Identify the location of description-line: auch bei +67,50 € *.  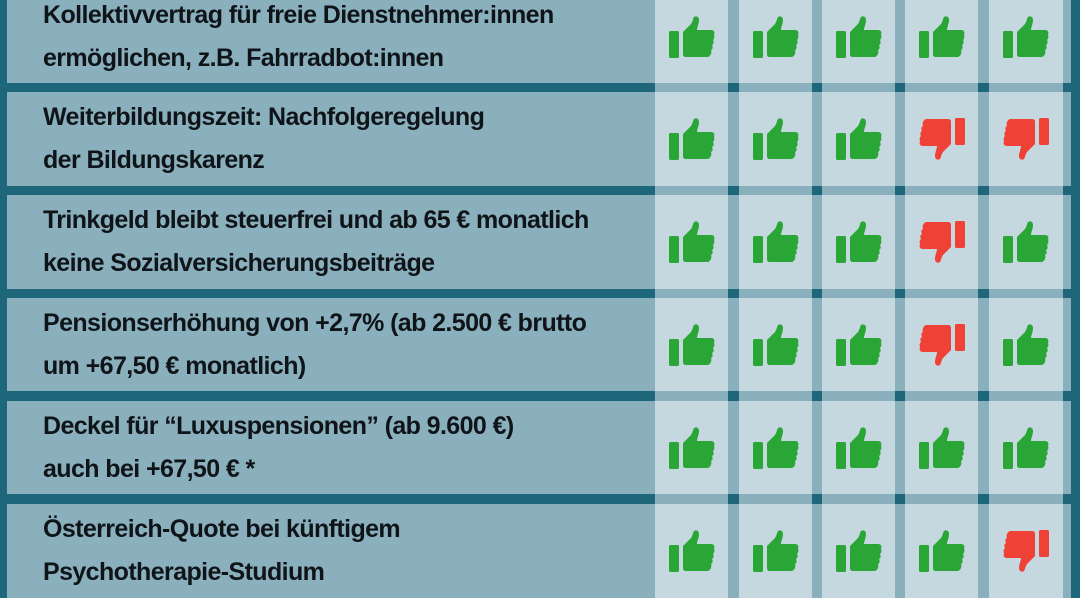
(149, 468).